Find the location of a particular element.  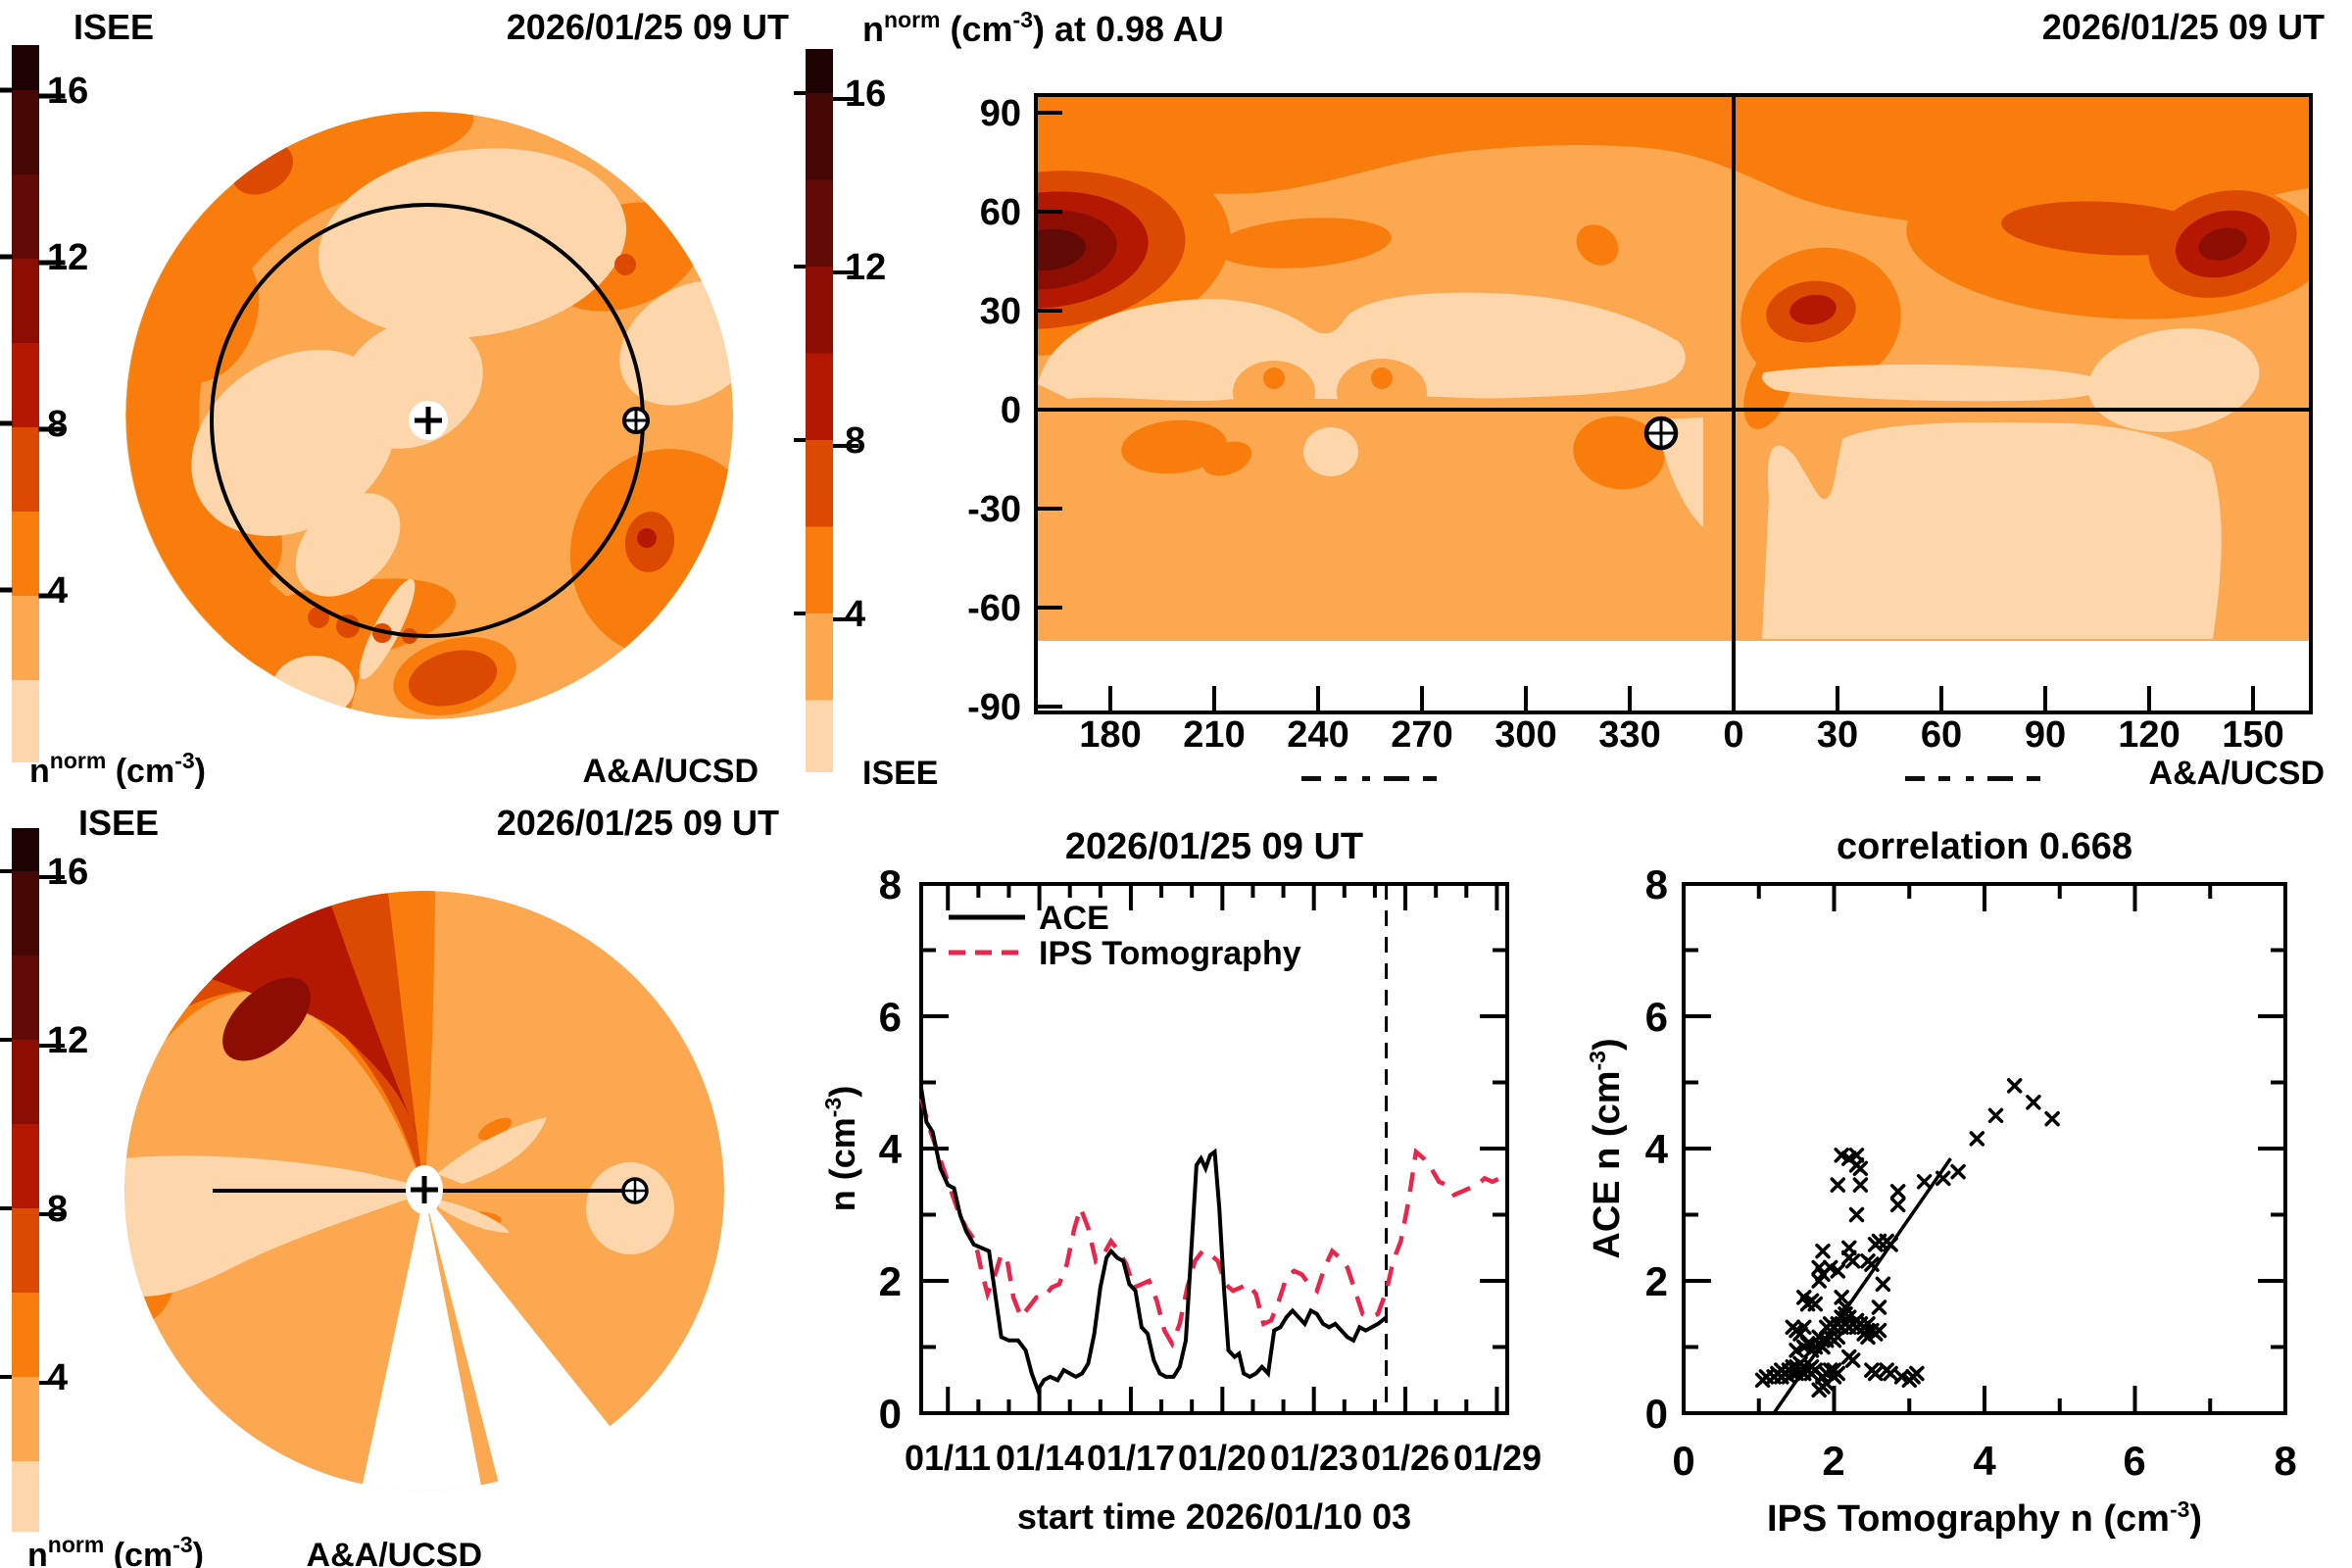

x-tick-label: 330 is located at coordinates (1629, 735).